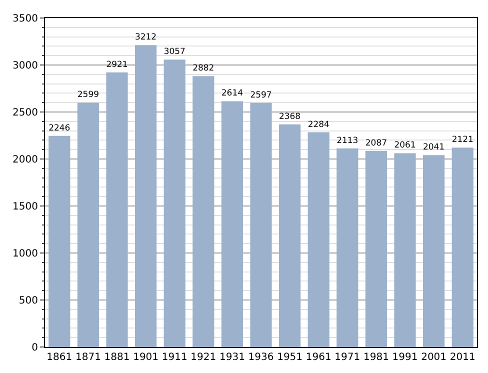  I want to click on data-label: 2246, so click(59, 127).